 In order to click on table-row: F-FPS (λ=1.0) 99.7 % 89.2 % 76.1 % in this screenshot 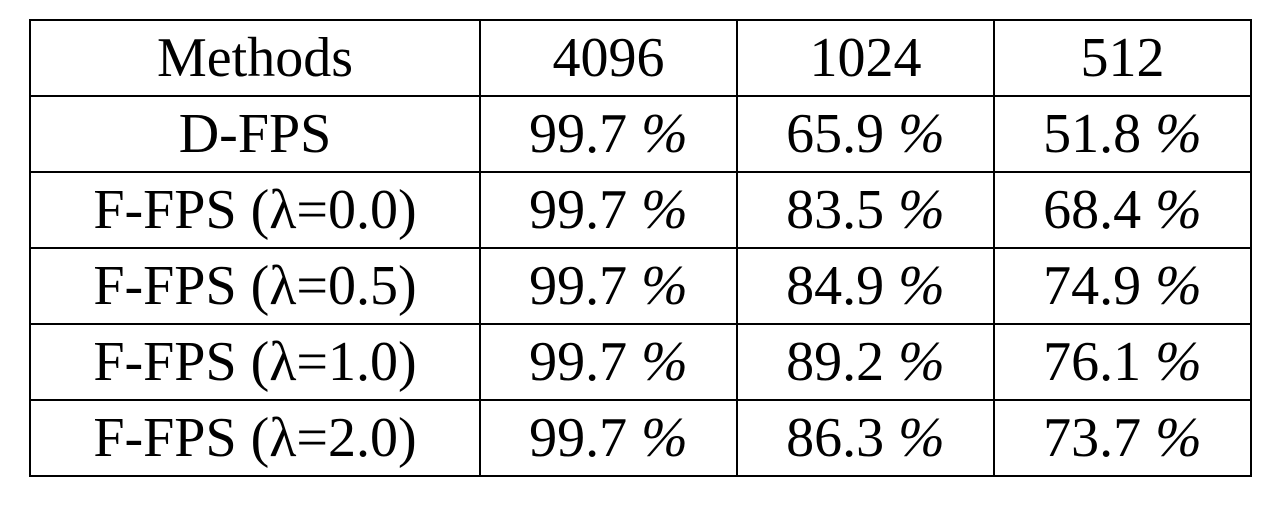, I will do `click(640, 362)`.